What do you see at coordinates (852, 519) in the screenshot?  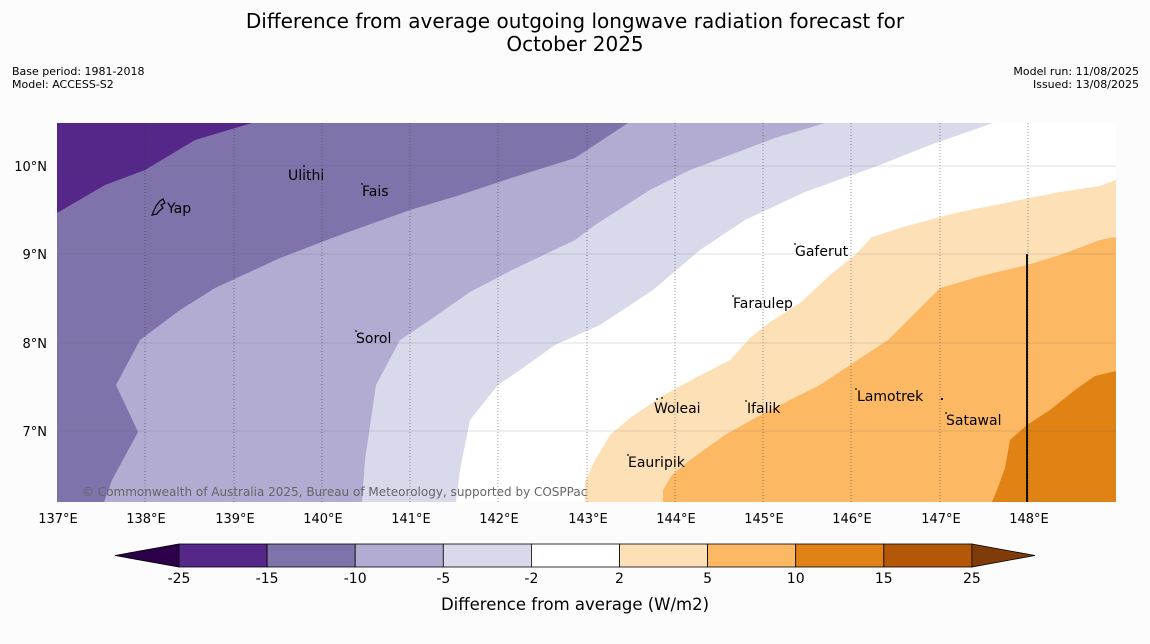 I see `lon-label-146e: 146°E` at bounding box center [852, 519].